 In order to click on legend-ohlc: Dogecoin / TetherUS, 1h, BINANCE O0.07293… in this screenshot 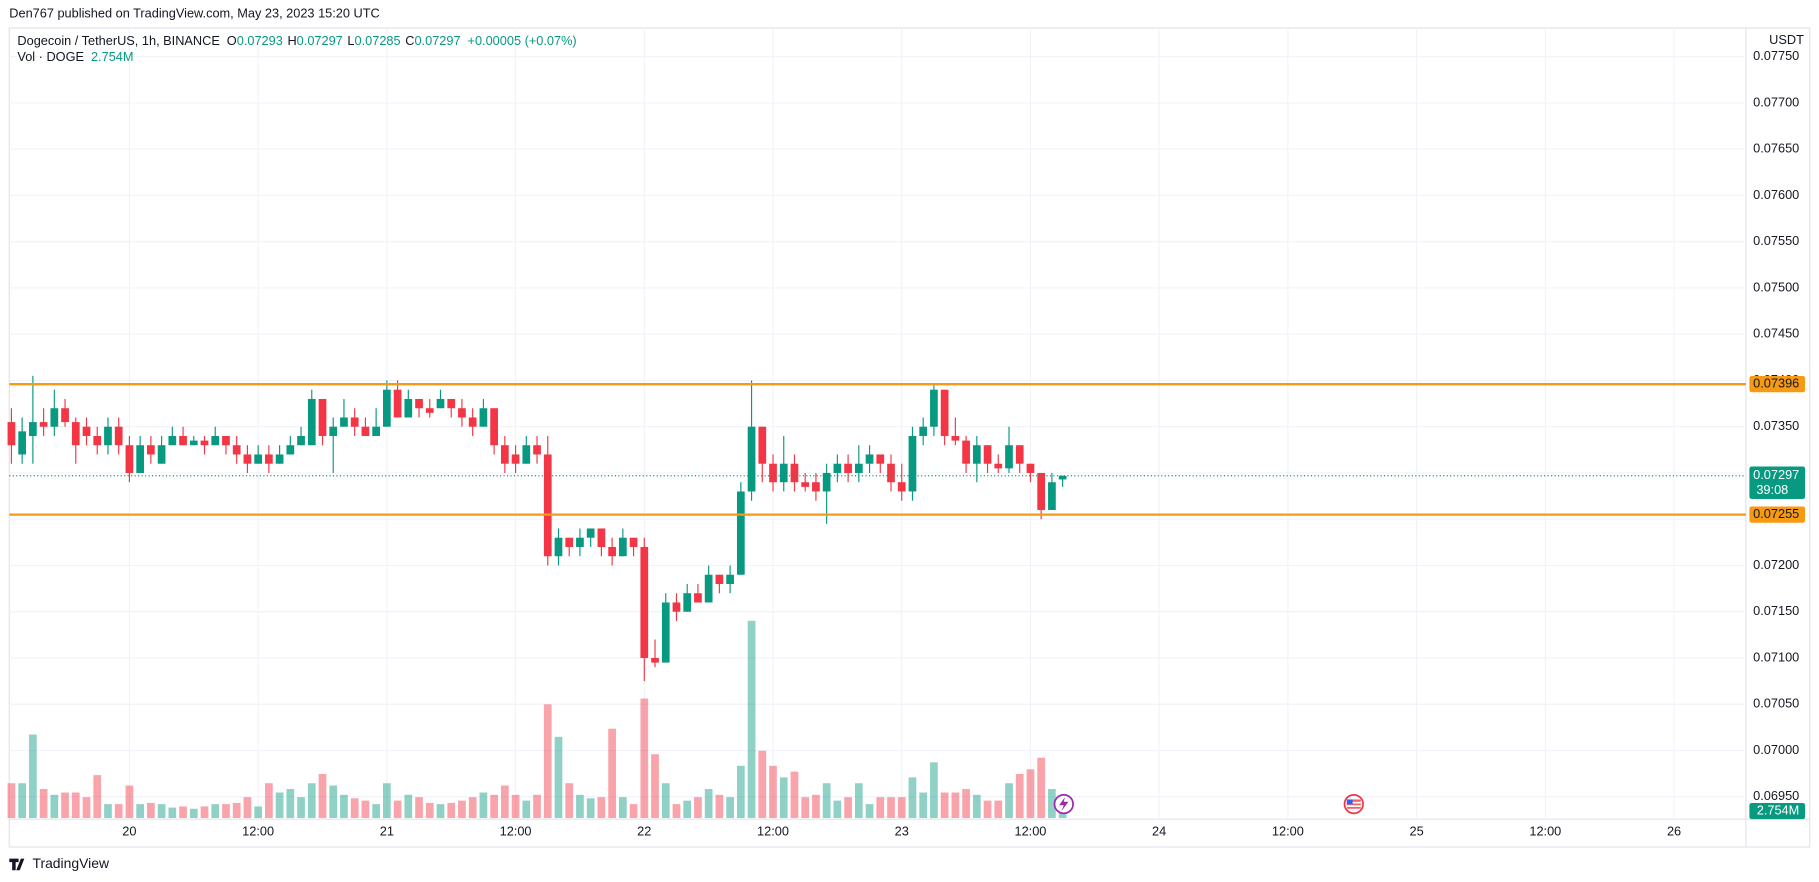, I will do `click(296, 40)`.